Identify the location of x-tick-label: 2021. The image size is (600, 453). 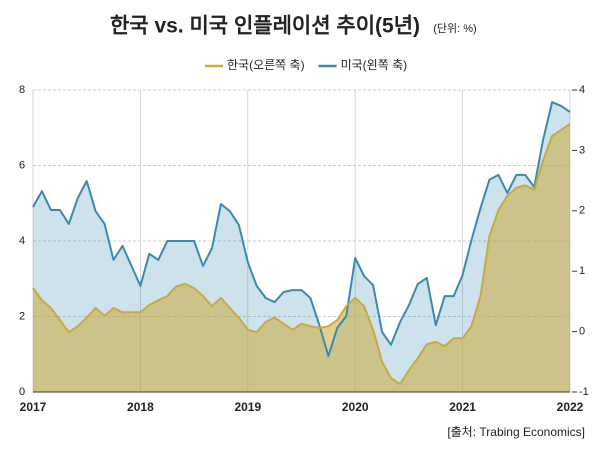
(462, 407).